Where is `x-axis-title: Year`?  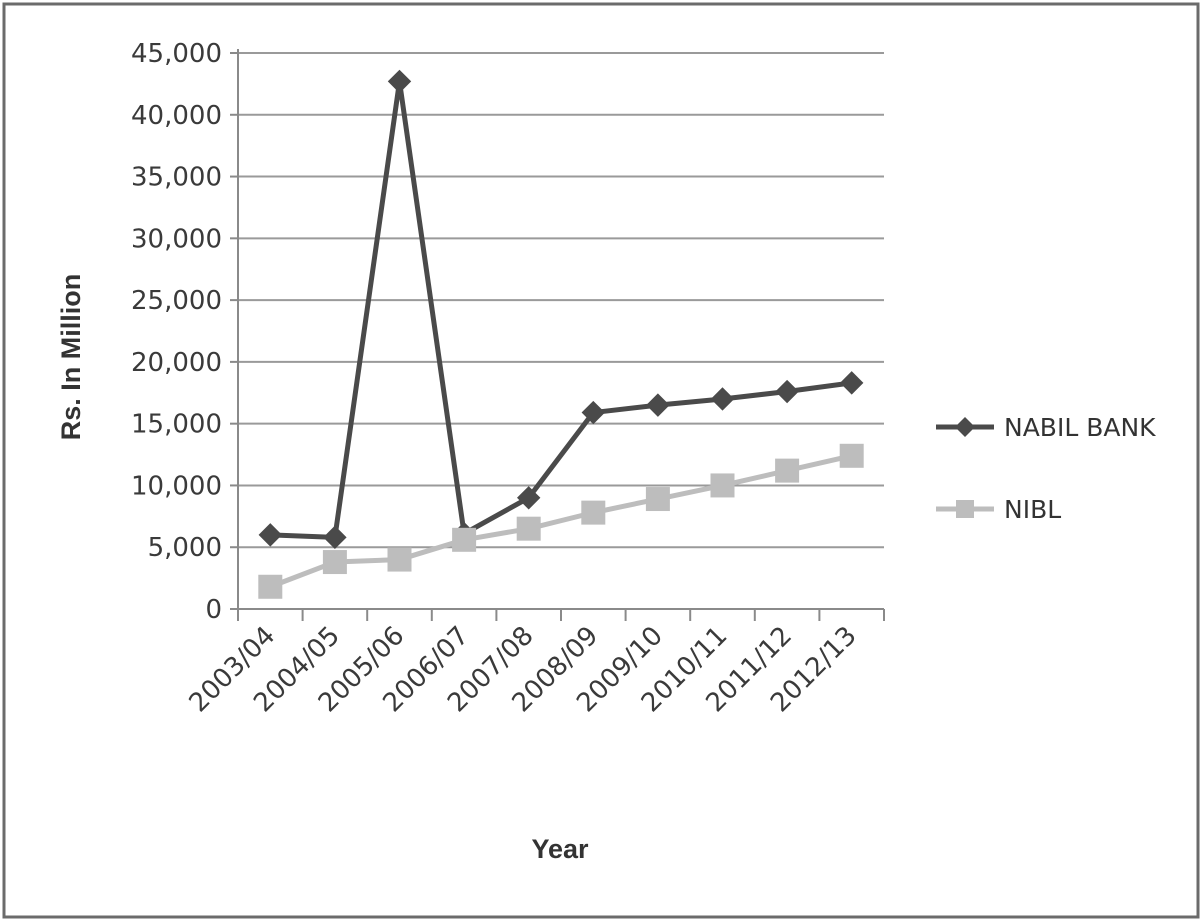
x-axis-title: Year is located at coordinates (560, 849).